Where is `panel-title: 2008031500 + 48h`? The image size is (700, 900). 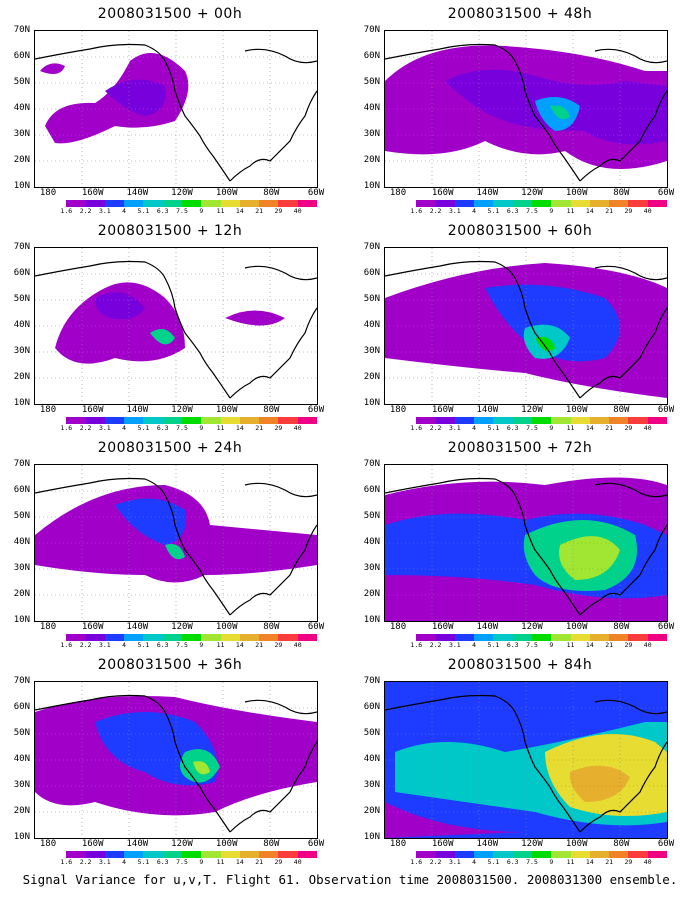
panel-title: 2008031500 + 48h is located at coordinates (520, 14).